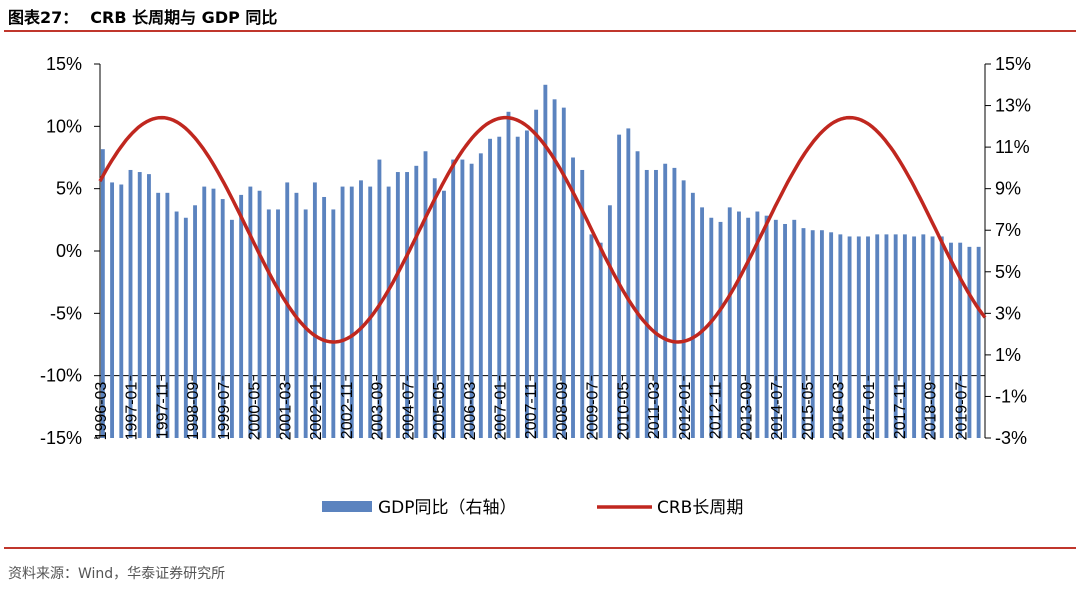 The width and height of the screenshot is (1080, 594). What do you see at coordinates (470, 411) in the screenshot?
I see `x-tick-label: 2006-03` at bounding box center [470, 411].